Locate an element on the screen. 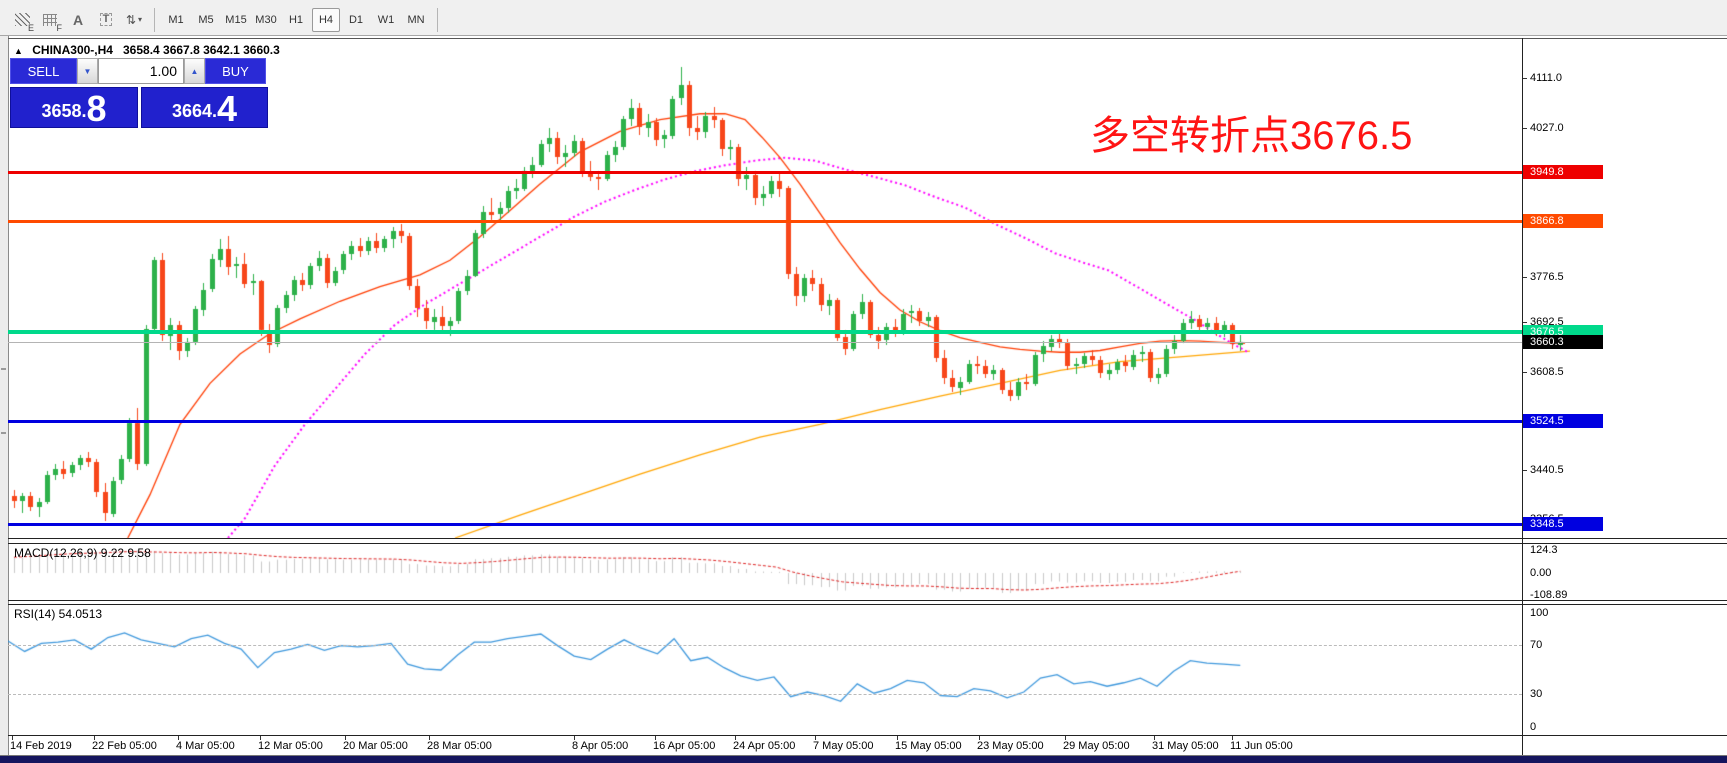 The image size is (1727, 763). timeframe-button-d1: D1 is located at coordinates (356, 19).